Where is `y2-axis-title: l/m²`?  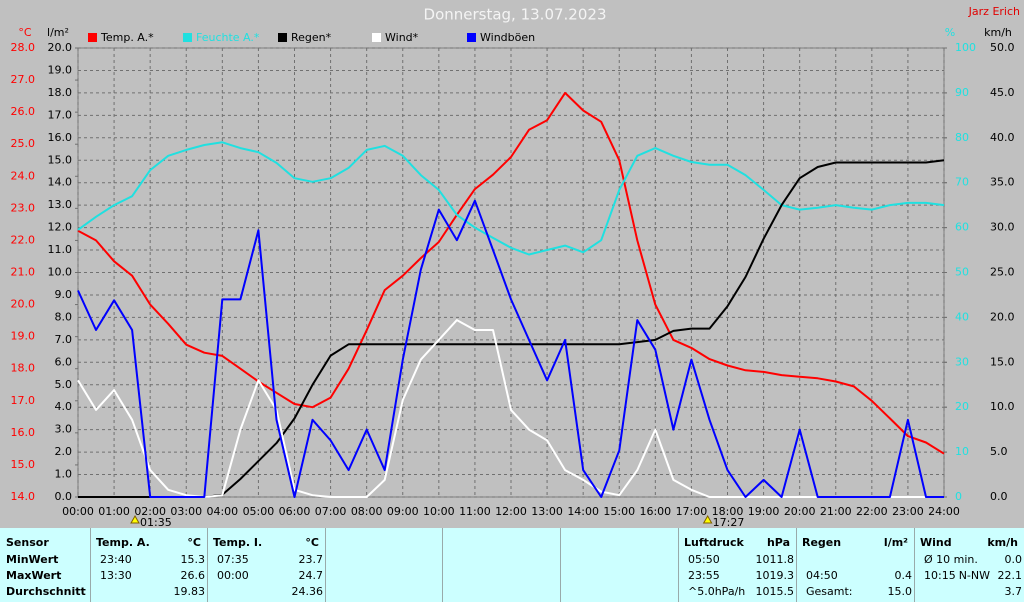
y2-axis-title: l/m² is located at coordinates (58, 32).